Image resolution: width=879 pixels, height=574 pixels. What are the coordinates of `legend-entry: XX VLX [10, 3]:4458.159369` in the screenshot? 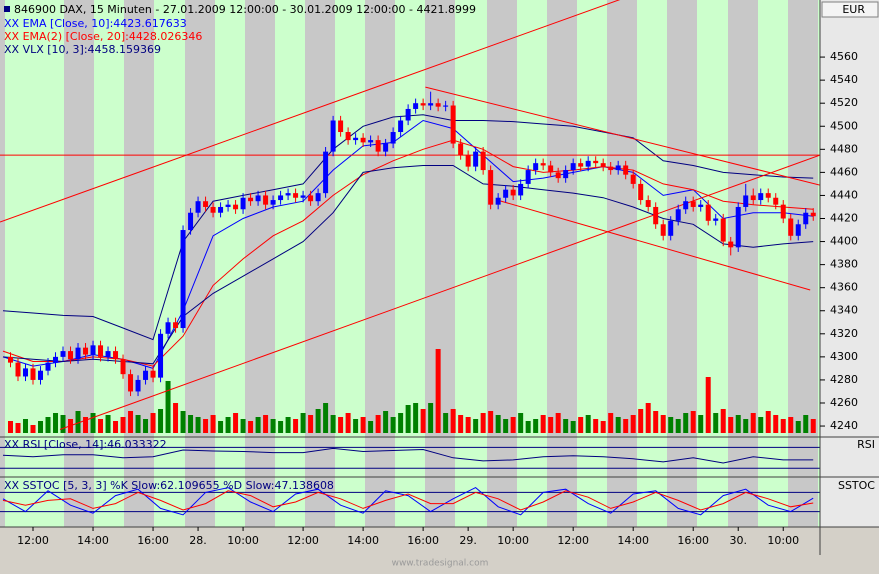 It's located at (82, 49).